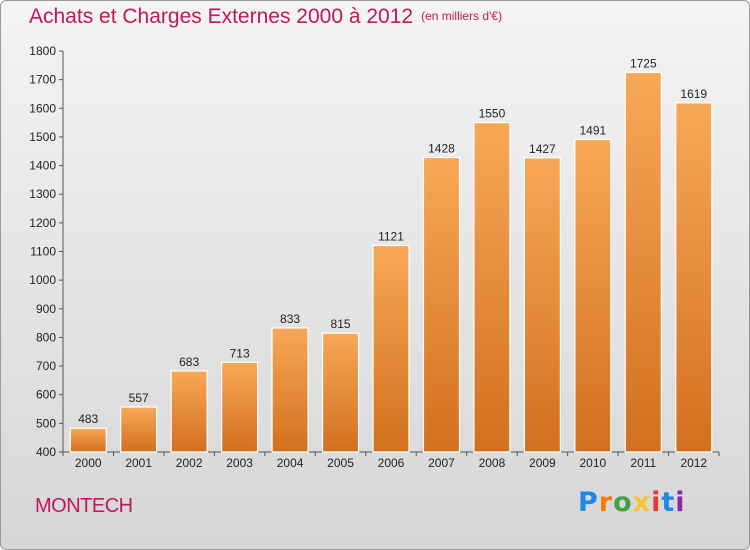 This screenshot has width=750, height=550. I want to click on bar-value-label: 815, so click(341, 324).